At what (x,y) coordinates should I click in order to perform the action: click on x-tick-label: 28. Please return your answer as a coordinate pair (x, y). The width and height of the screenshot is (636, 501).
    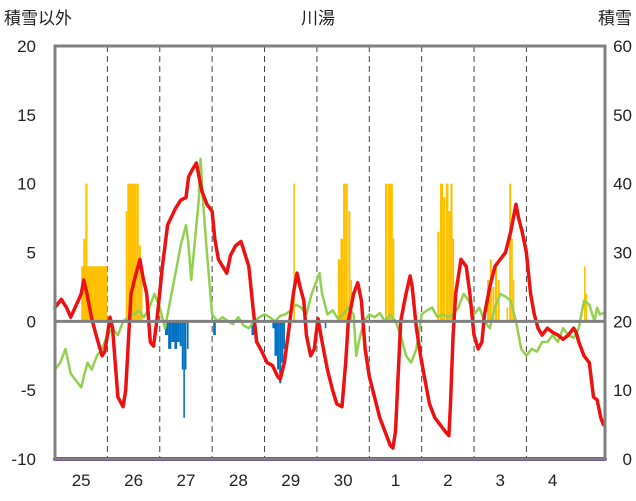
    Looking at the image, I should click on (238, 480).